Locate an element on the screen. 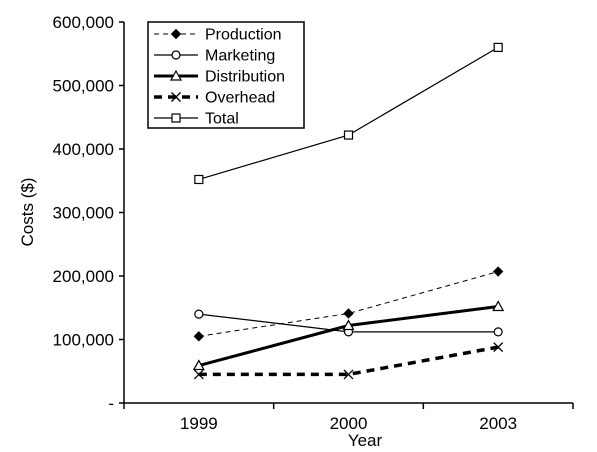 The image size is (597, 452). x-tick-label: 1999 is located at coordinates (199, 423).